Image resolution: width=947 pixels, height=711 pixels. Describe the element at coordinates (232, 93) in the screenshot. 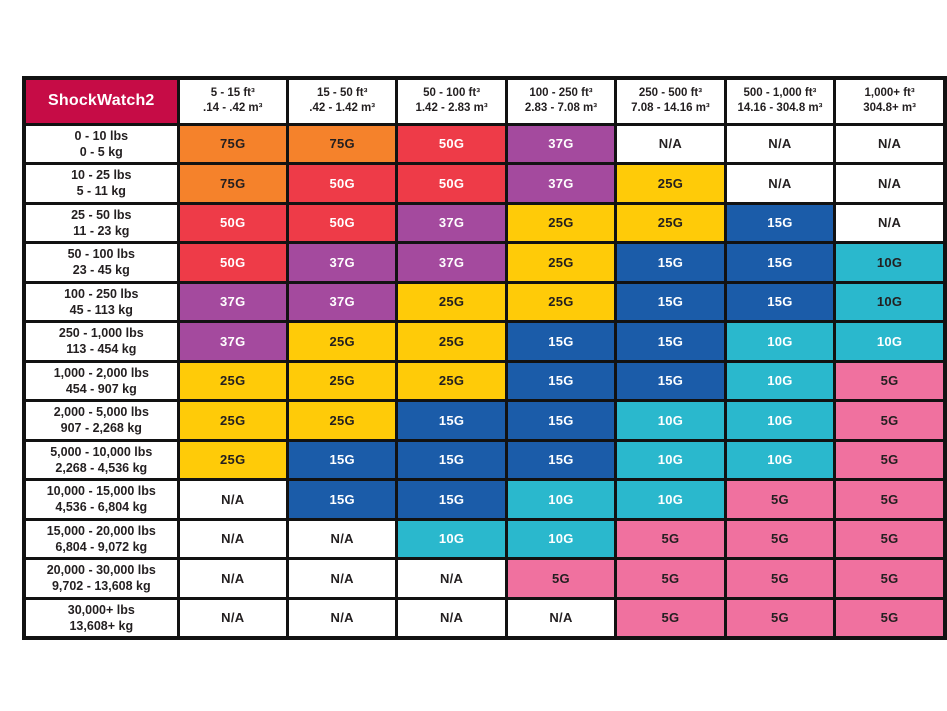

I see `volume-range-ft3: 5 - 15 ft³` at that location.